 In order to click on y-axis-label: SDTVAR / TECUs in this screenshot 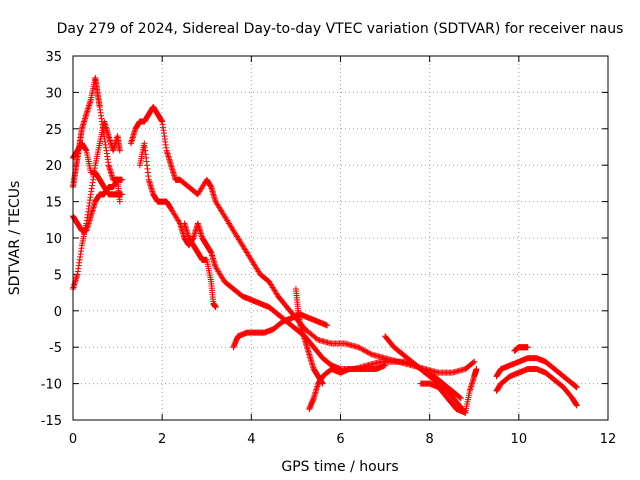, I will do `click(15, 238)`.